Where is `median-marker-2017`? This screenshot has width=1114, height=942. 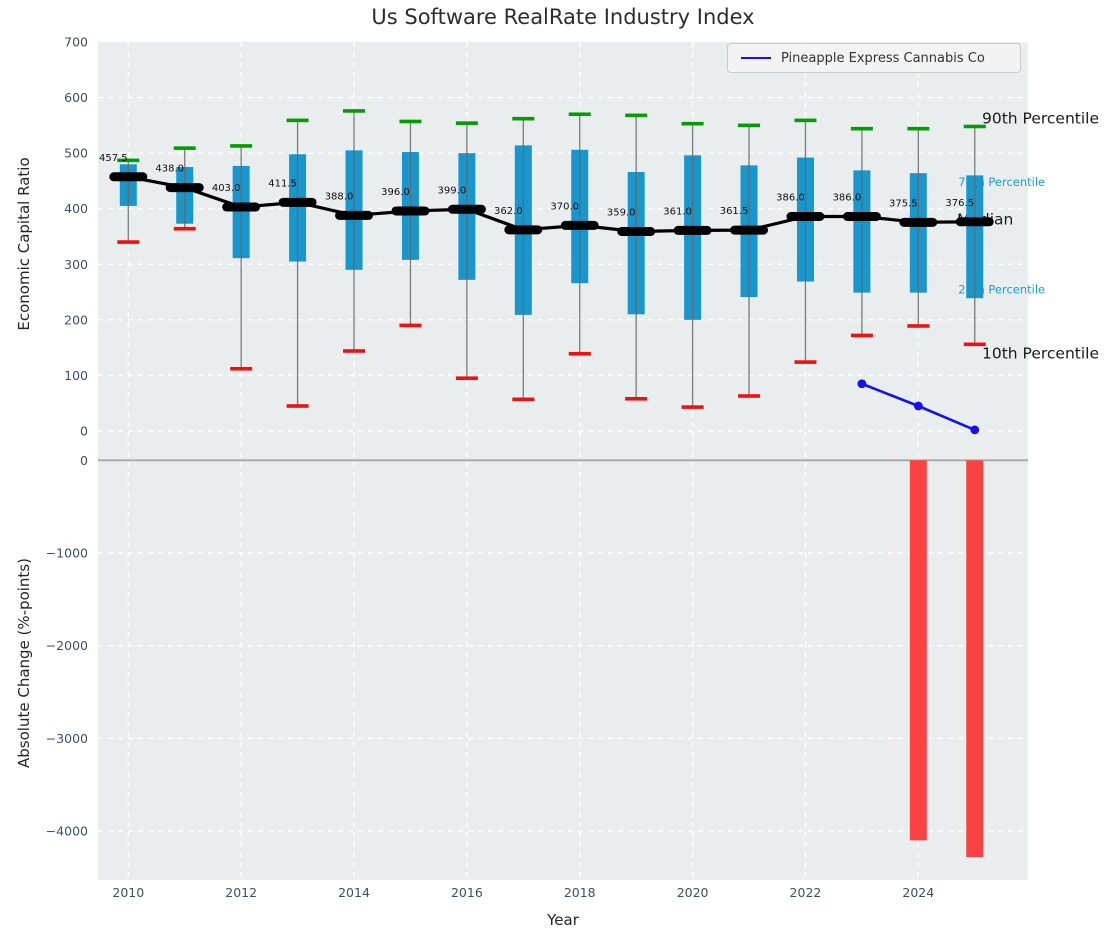 median-marker-2017 is located at coordinates (523, 230).